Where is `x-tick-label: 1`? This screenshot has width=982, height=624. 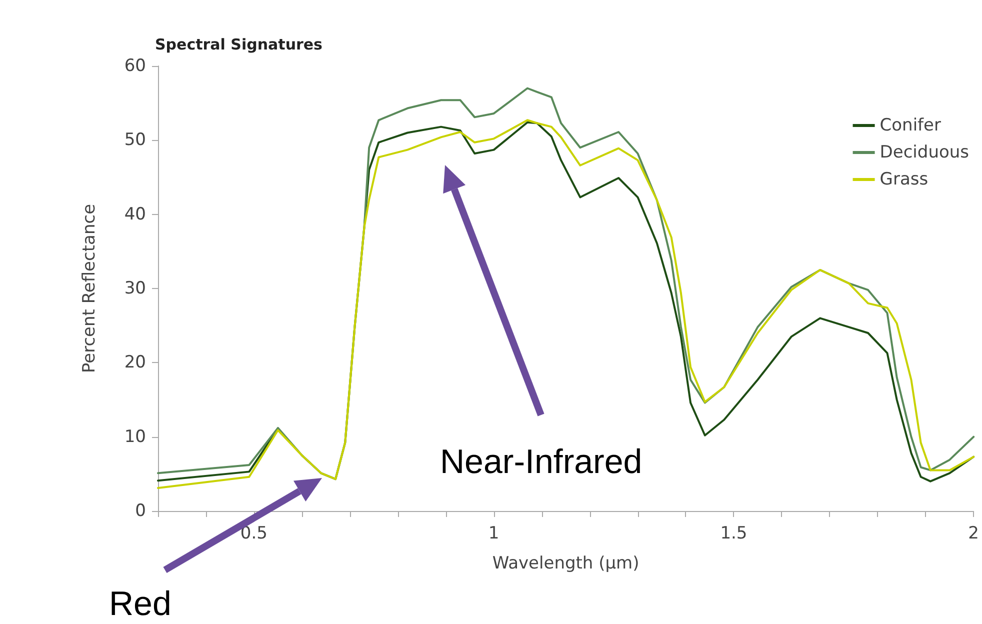
x-tick-label: 1 is located at coordinates (494, 534).